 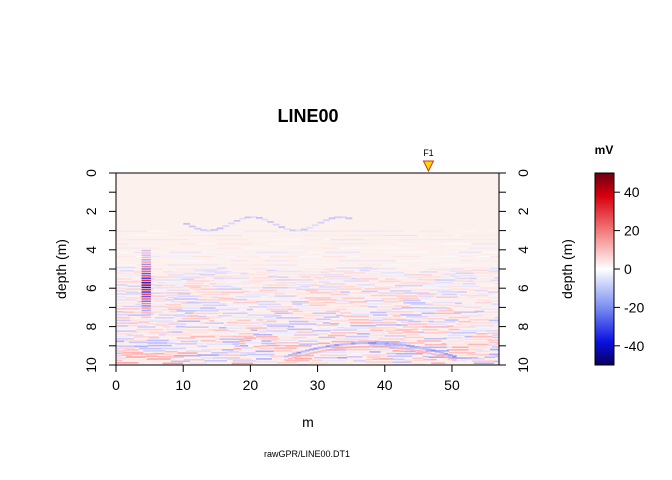 What do you see at coordinates (226, 226) in the screenshot?
I see `shallow-reflector` at bounding box center [226, 226].